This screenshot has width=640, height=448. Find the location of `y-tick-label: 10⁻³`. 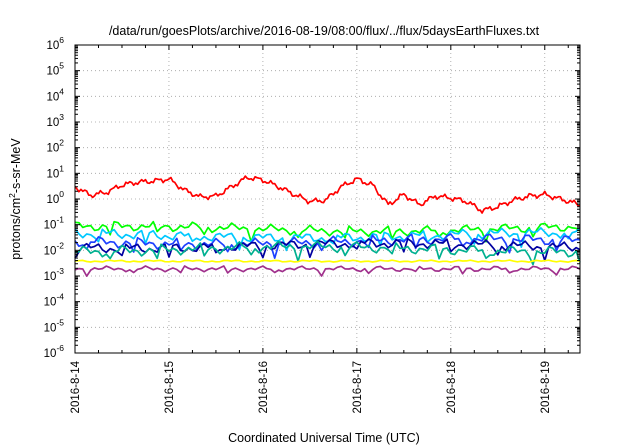

y-tick-label: 10⁻³ is located at coordinates (54, 274).